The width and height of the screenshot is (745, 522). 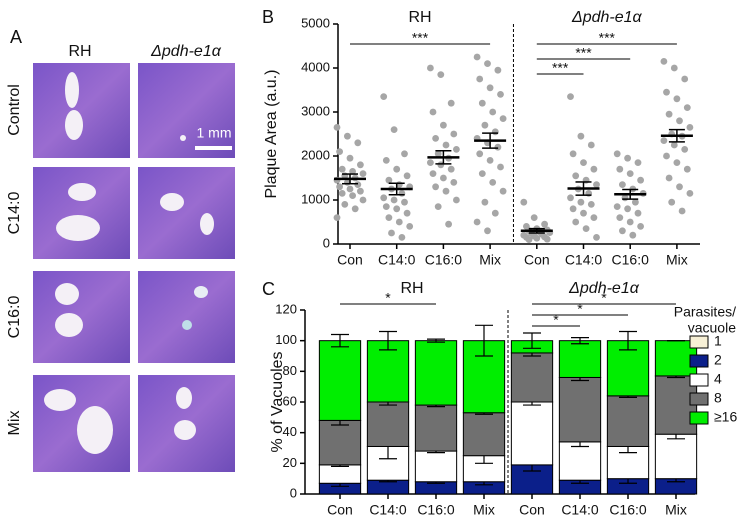 What do you see at coordinates (268, 289) in the screenshot?
I see `panel-label: C` at bounding box center [268, 289].